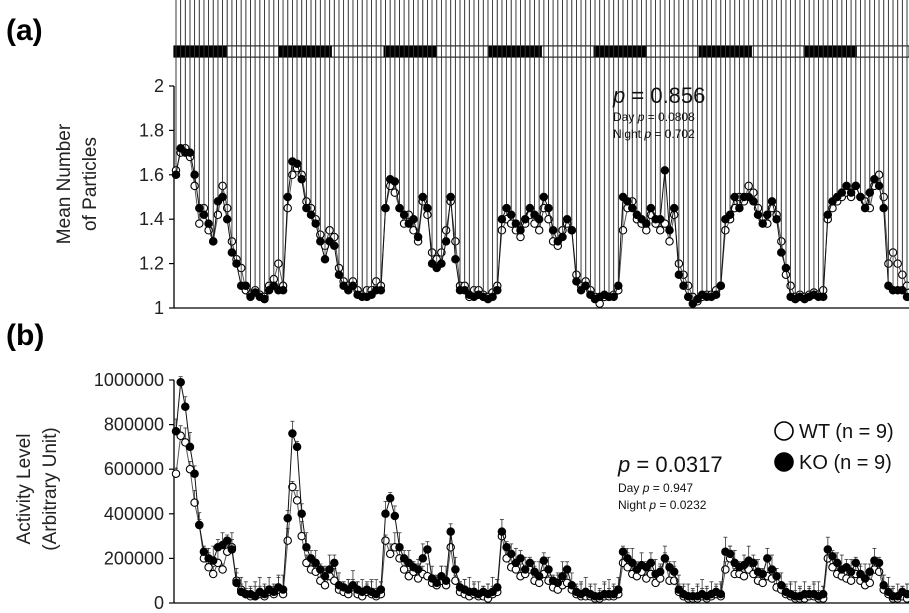 This screenshot has height=613, width=909. What do you see at coordinates (156, 197) in the screenshot?
I see `y-axis-ticks-a: 1 1.2 1.4 1.6 1.8 2` at bounding box center [156, 197].